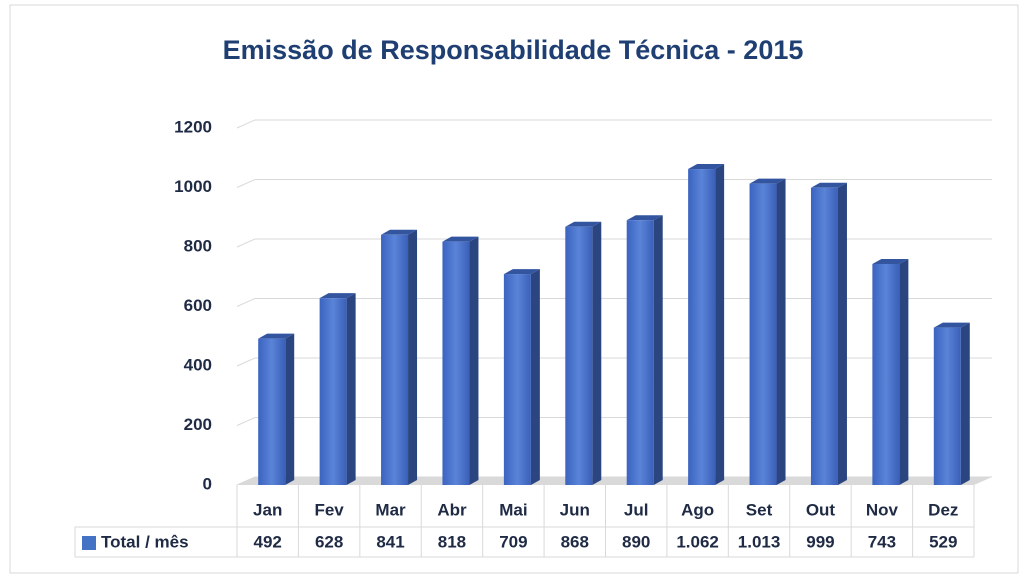  What do you see at coordinates (943, 541) in the screenshot?
I see `data-label: 529` at bounding box center [943, 541].